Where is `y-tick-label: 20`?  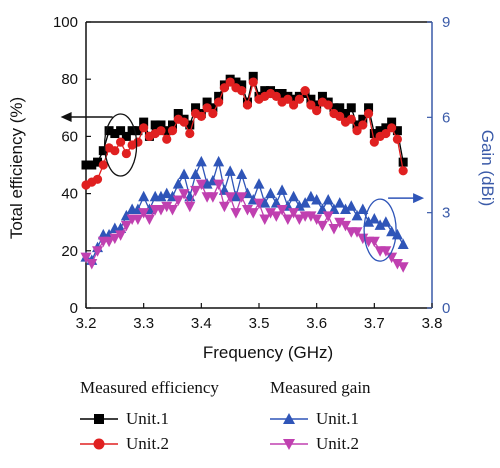 y-tick-label: 20 is located at coordinates (69, 251).